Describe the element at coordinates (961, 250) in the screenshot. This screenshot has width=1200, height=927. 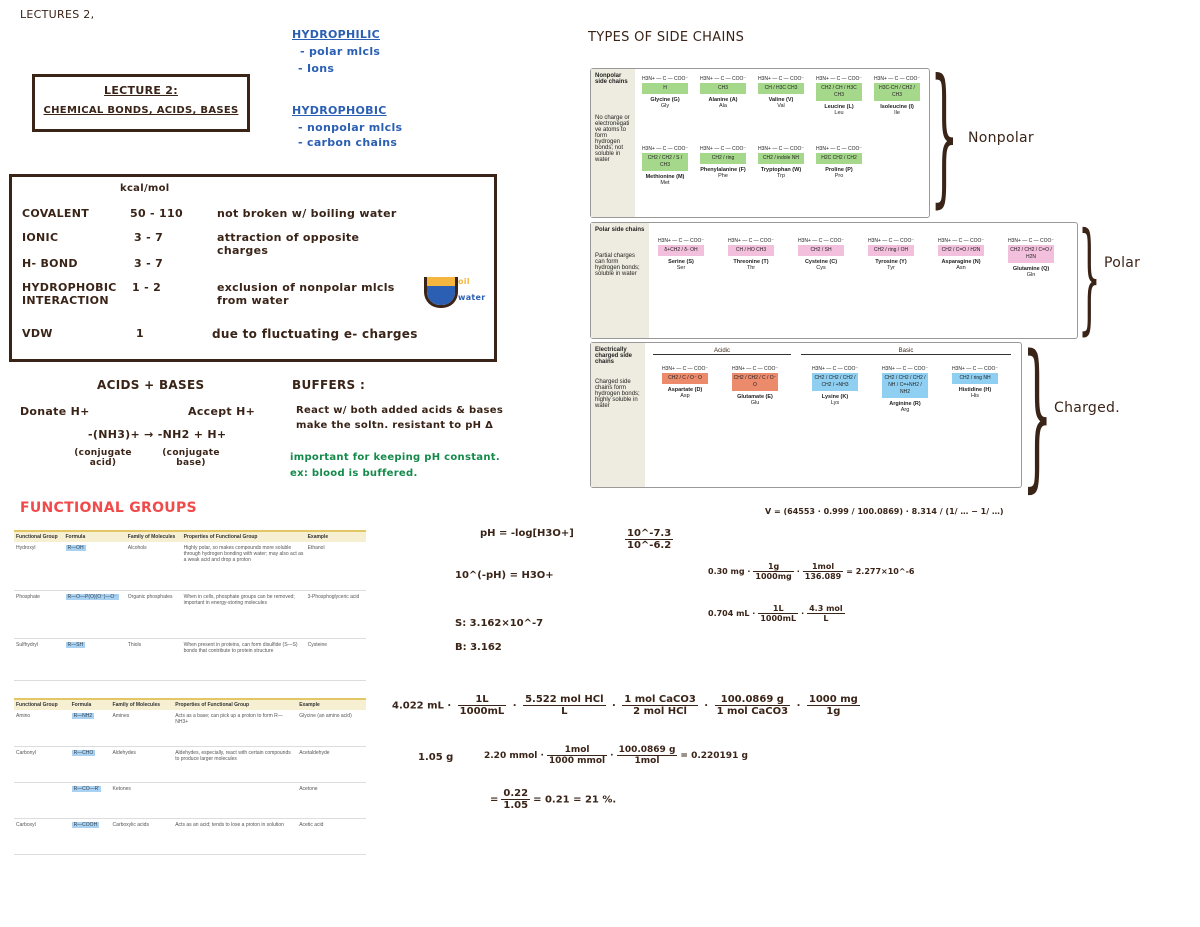
I see `side-chain-highlight: CH2 / C=O / H2N` at that location.